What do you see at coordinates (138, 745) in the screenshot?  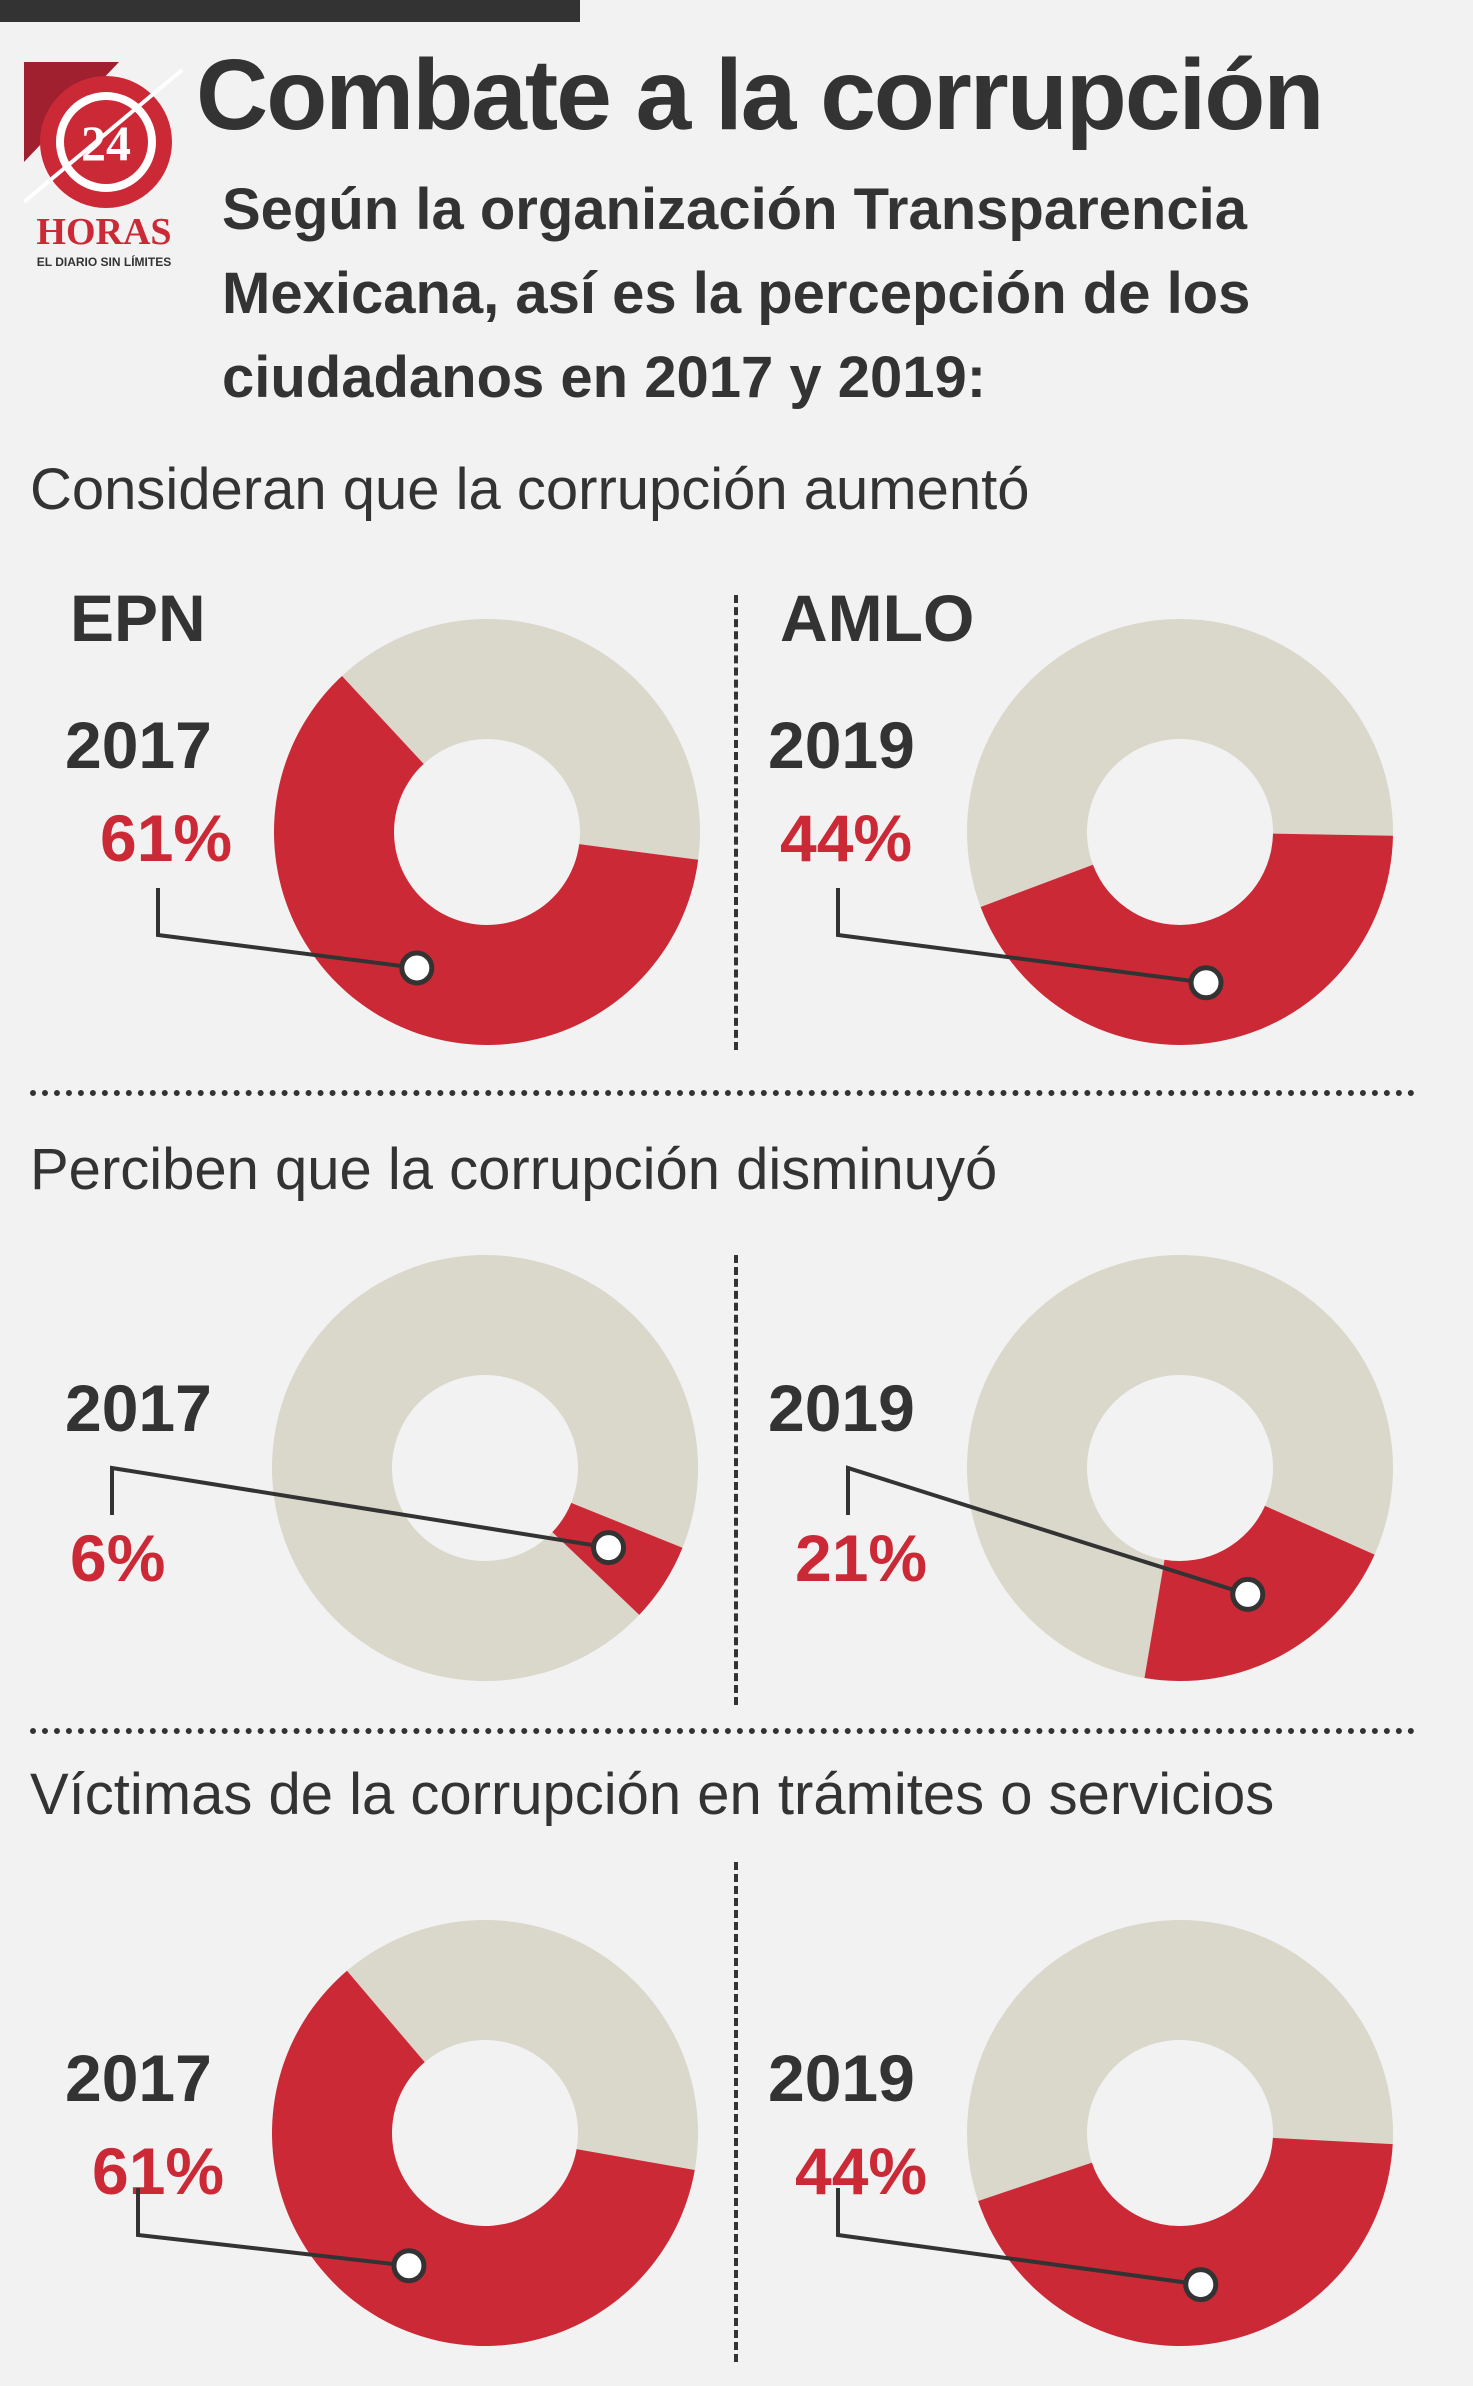 I see `year-label-aumento-2017: 2017` at bounding box center [138, 745].